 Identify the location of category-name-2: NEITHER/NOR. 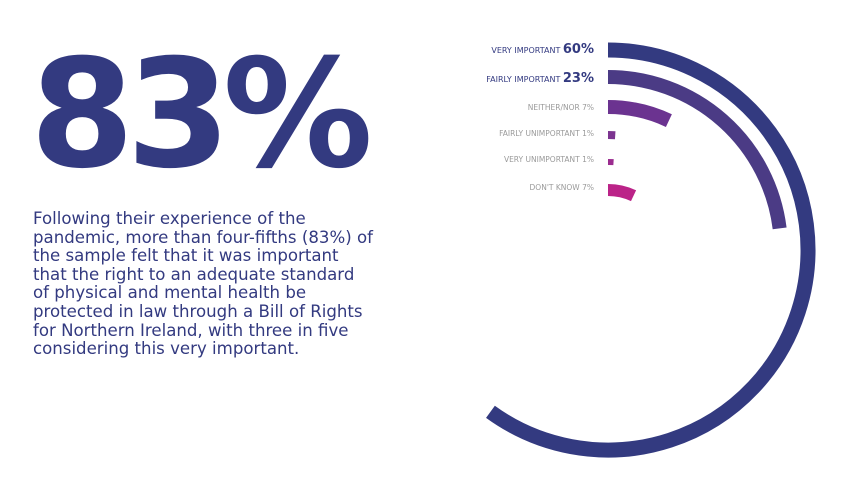
(555, 107).